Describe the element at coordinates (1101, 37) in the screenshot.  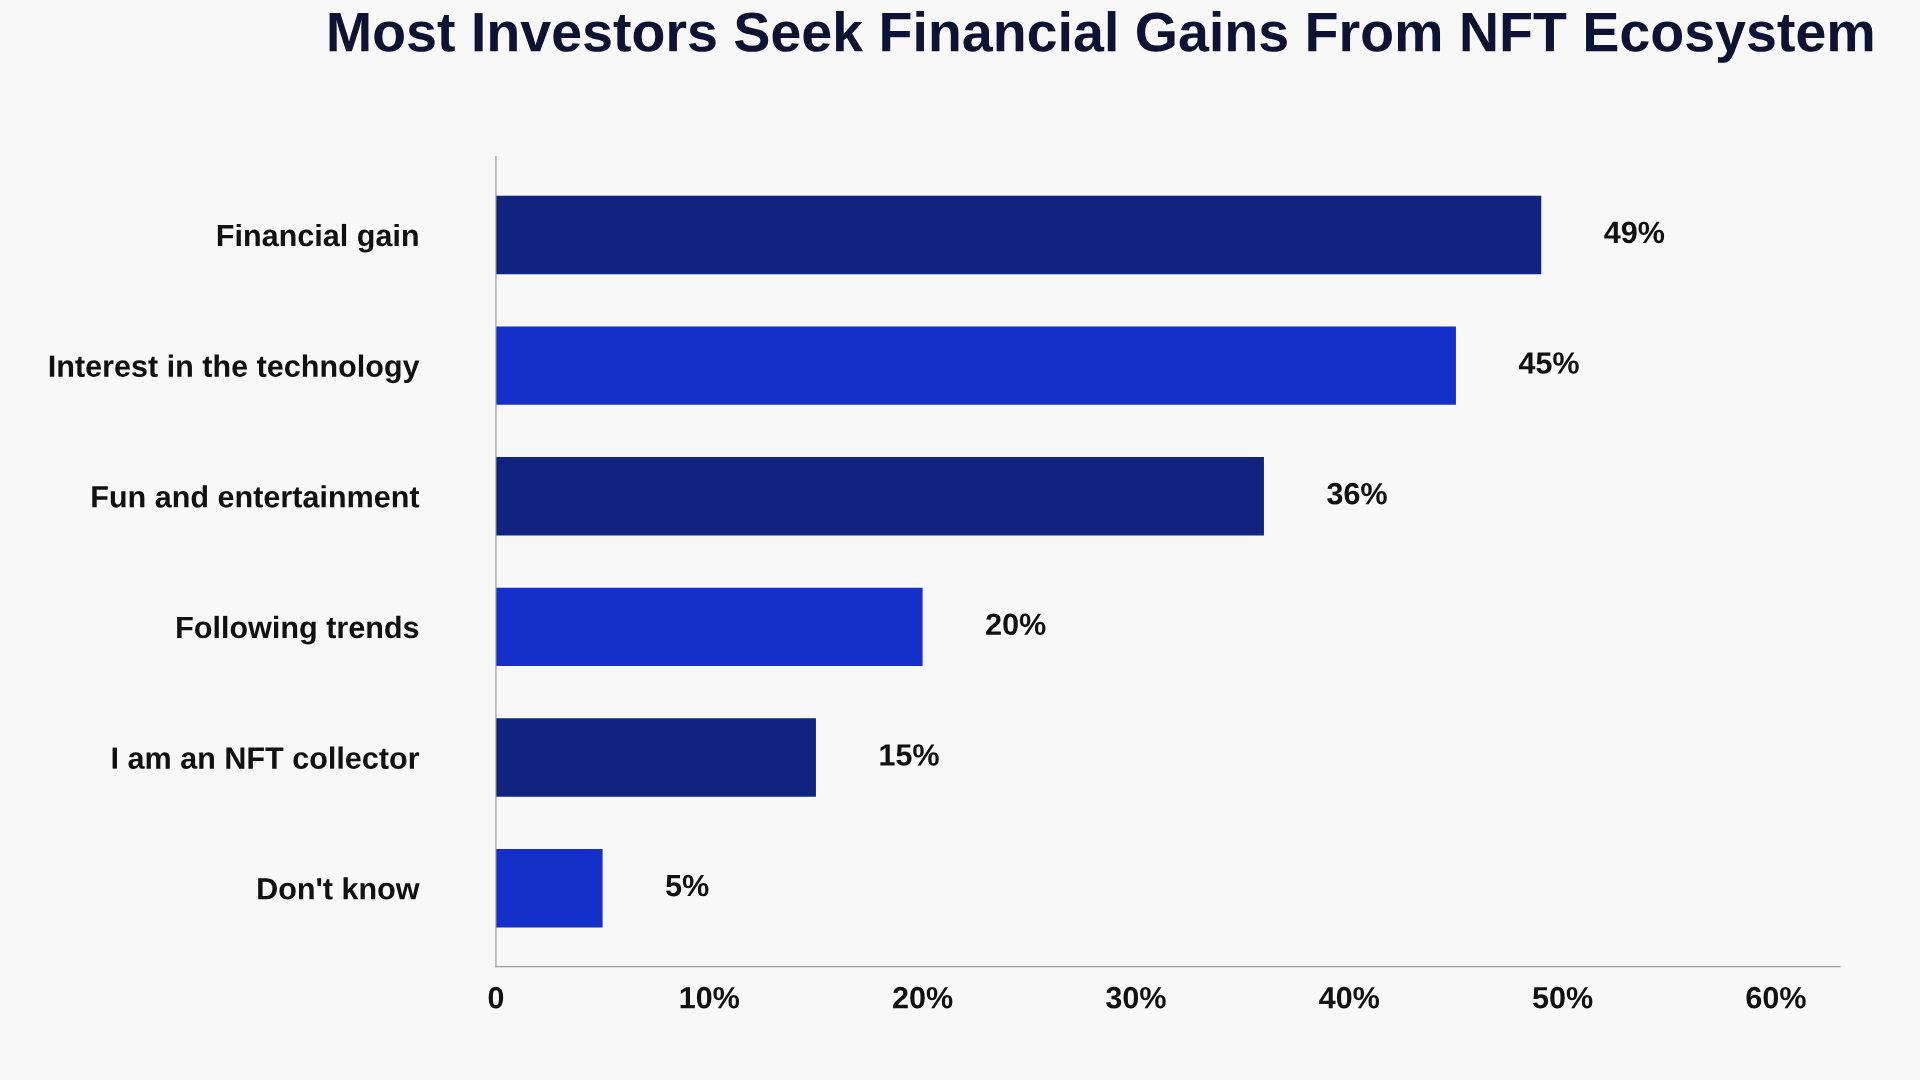
I see `chart-title: Most Investors Seek Financial Gains From NFT Ecosystem` at that location.